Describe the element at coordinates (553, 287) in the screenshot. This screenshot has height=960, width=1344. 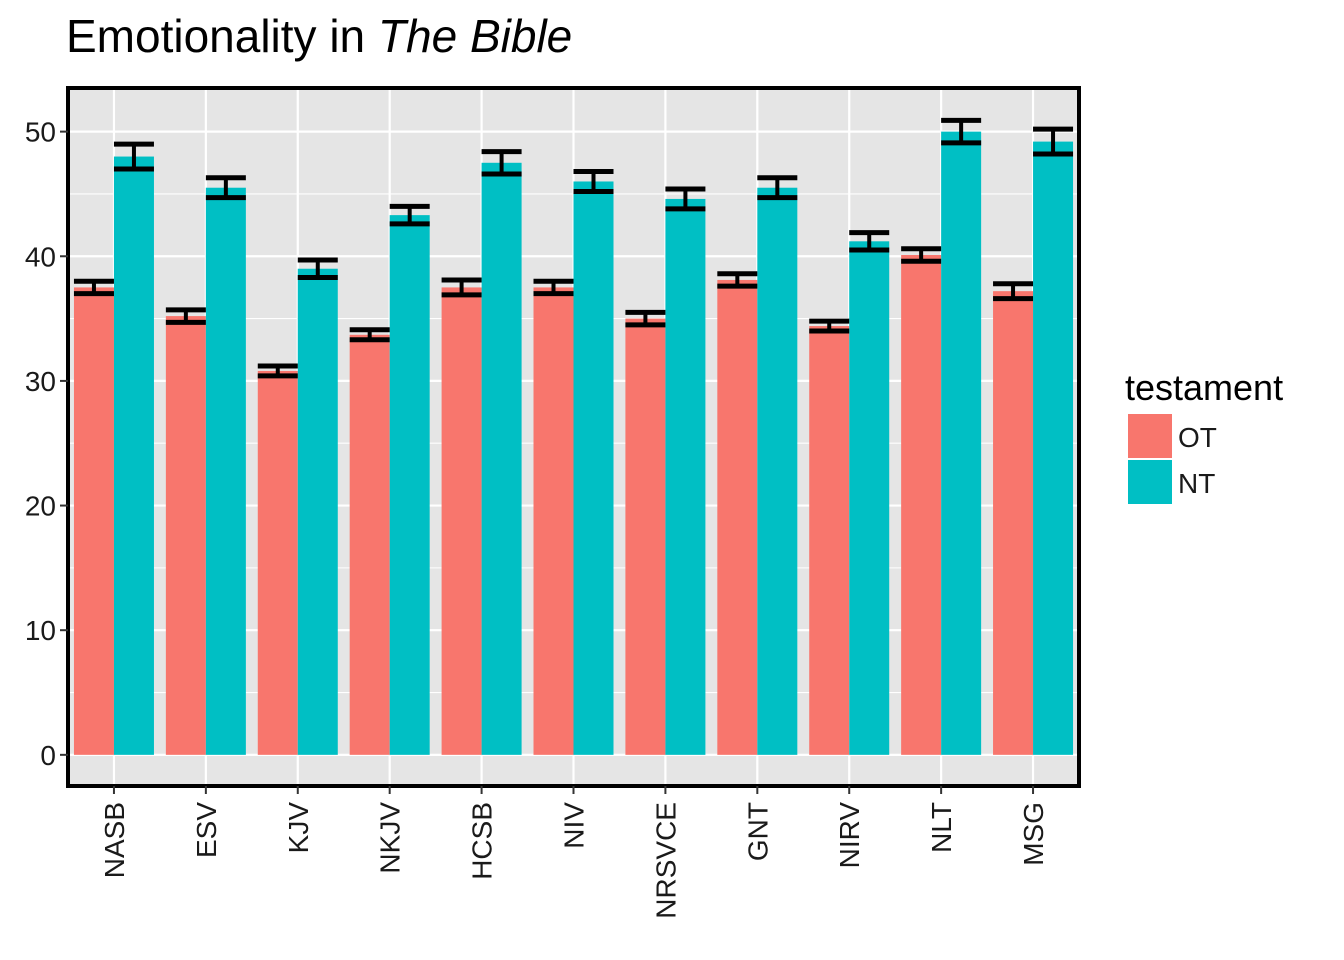
I see `errorbar-ot-niv` at that location.